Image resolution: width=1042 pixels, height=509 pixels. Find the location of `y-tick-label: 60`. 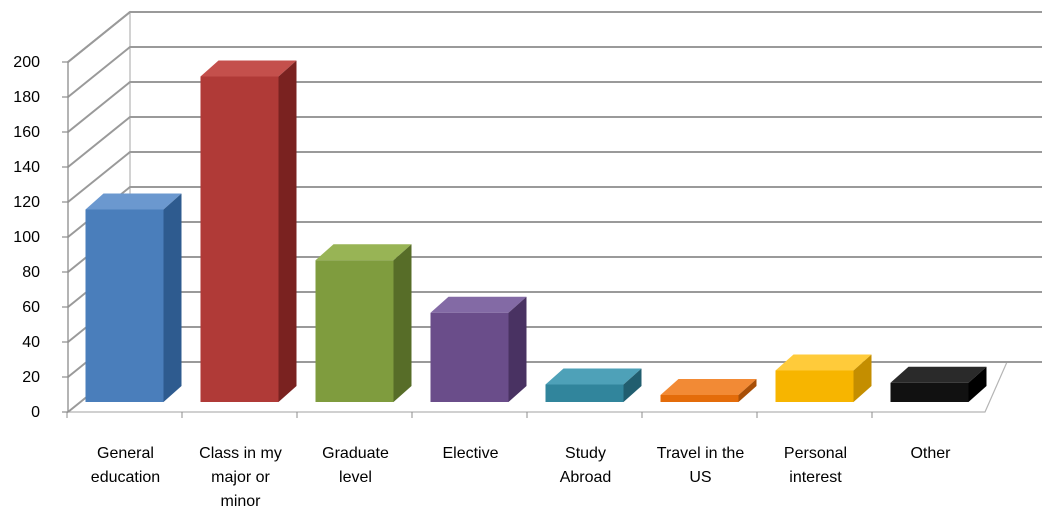

y-tick-label: 60 is located at coordinates (31, 307).